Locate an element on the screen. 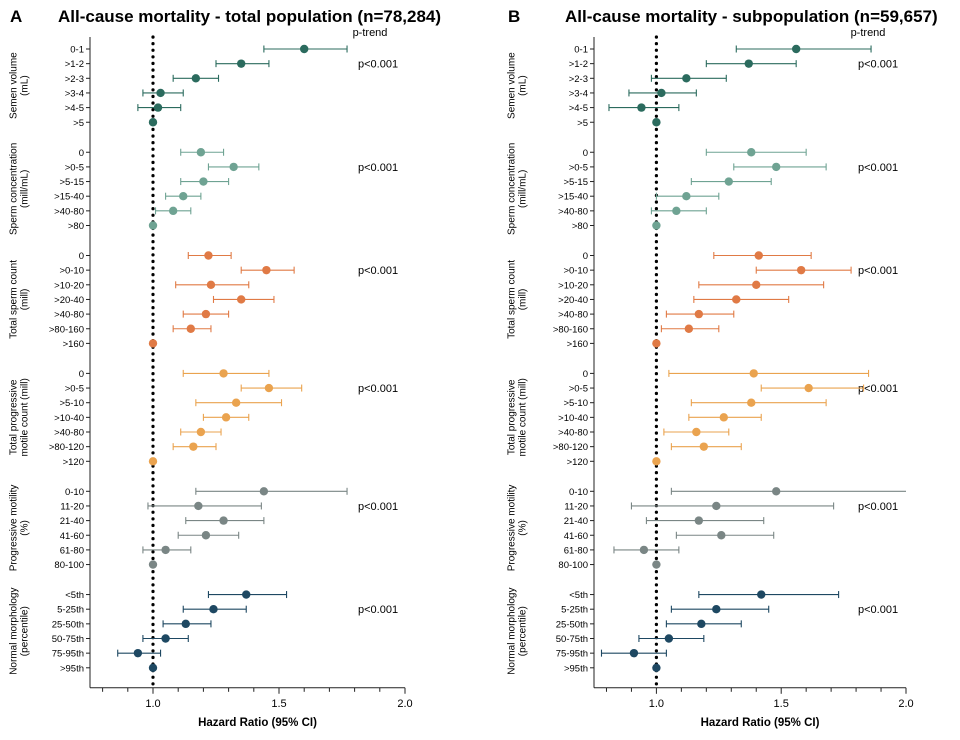 This screenshot has height=740, width=960. category-label: 0-10 is located at coordinates (578, 492).